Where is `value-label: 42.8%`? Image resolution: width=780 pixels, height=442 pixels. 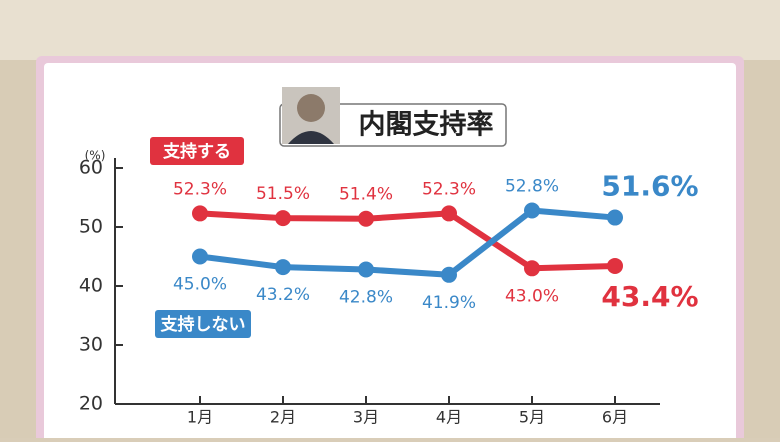 value-label: 42.8% is located at coordinates (366, 297).